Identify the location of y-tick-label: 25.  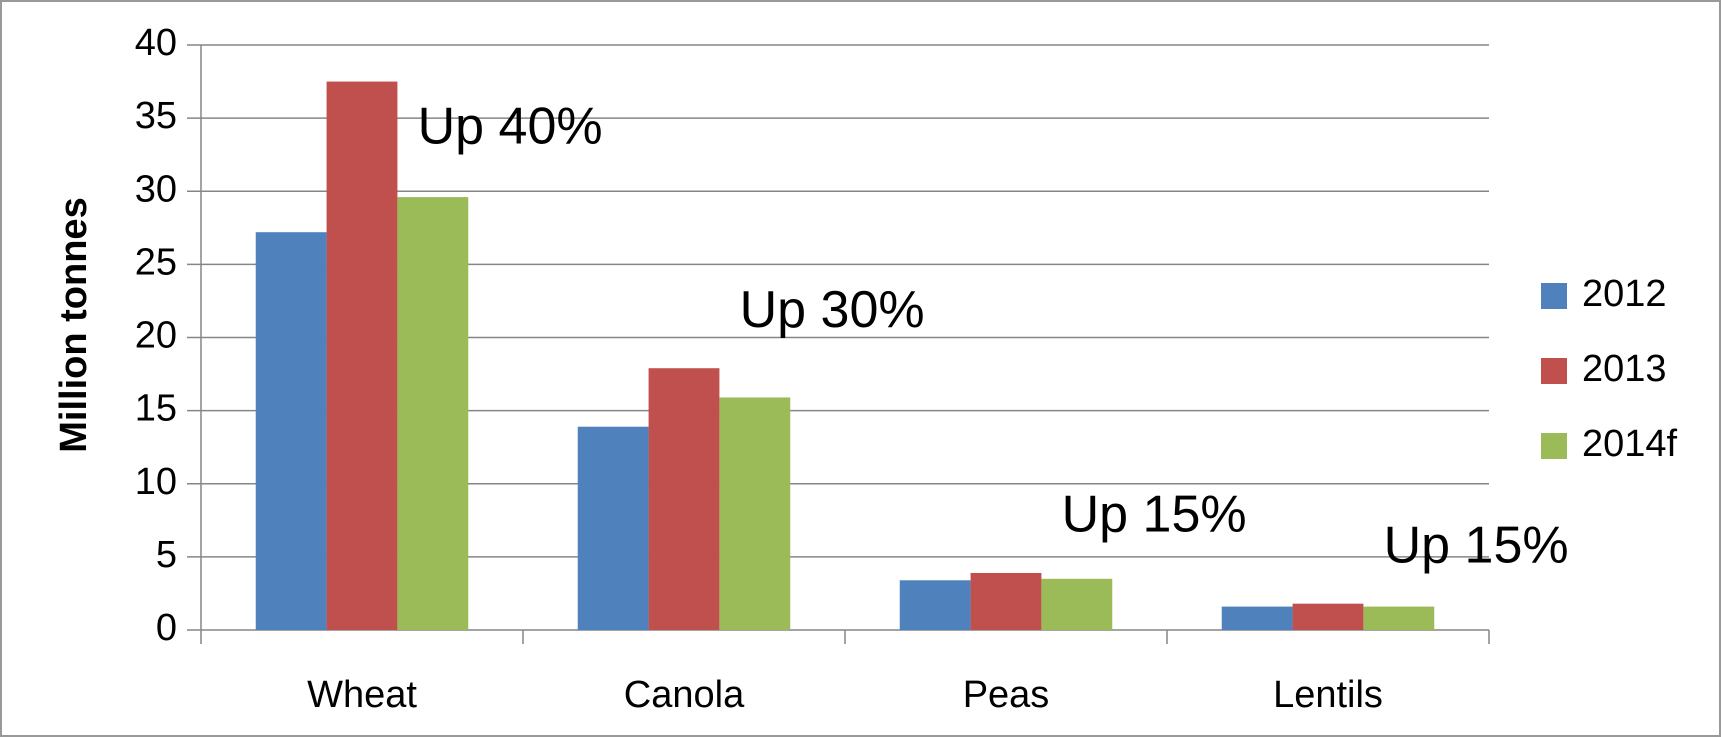
(156, 262).